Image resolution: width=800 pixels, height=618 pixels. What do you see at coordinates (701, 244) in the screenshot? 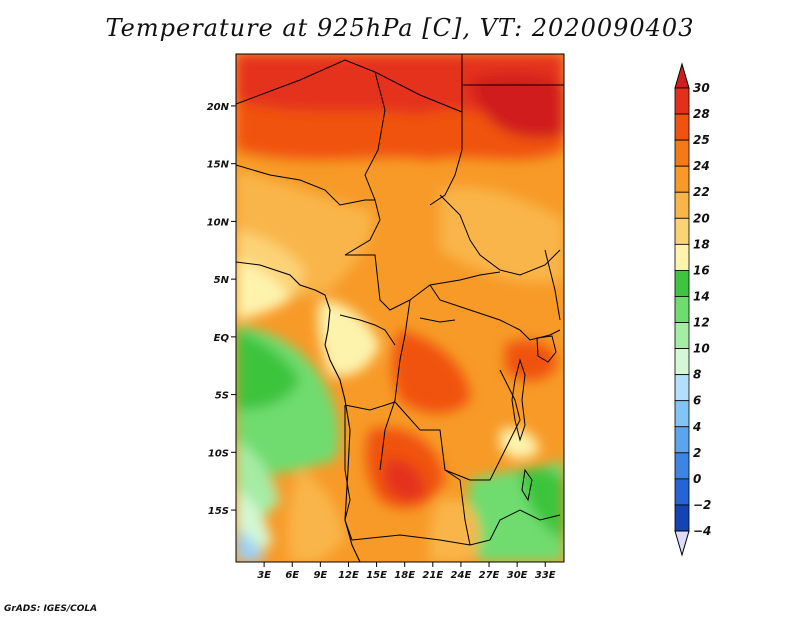
I see `colorbar-label: 18` at bounding box center [701, 244].